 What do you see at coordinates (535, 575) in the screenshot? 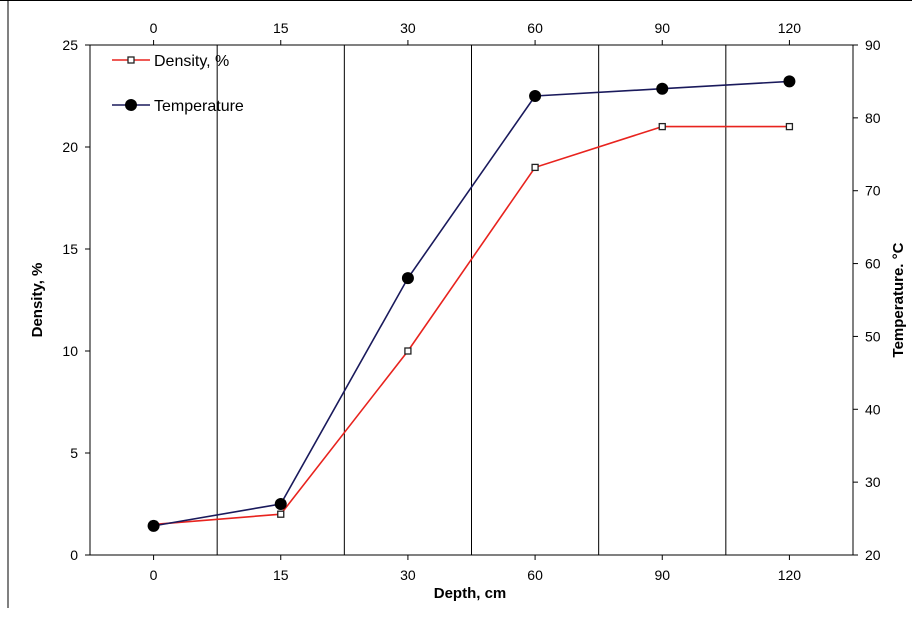
I see `x-tick-label-bottom-3: 60` at bounding box center [535, 575].